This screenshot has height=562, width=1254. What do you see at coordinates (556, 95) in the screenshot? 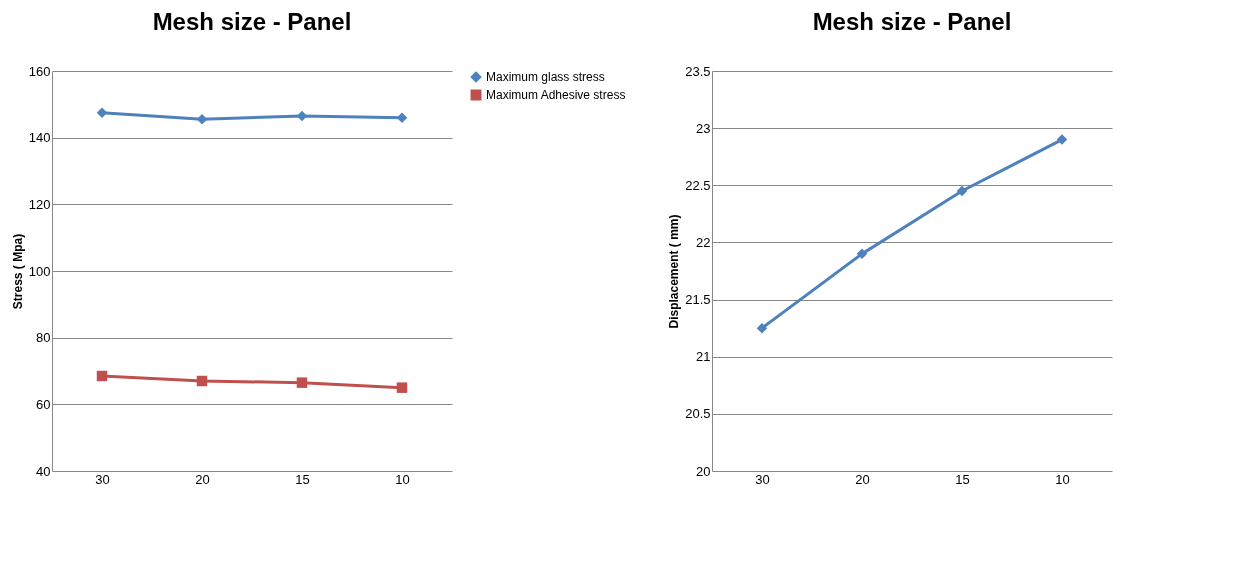
I see `legend-label: Maximum Adhesive stress` at bounding box center [556, 95].